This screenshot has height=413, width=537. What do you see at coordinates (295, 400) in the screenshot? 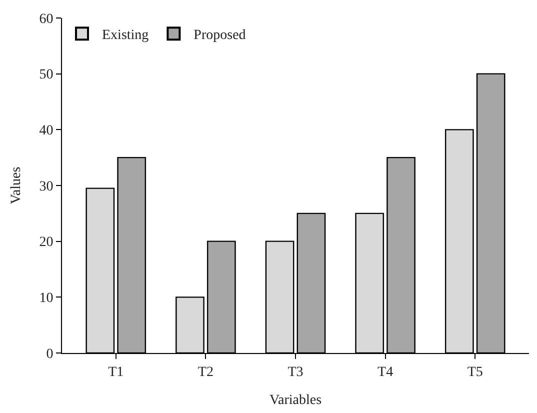
I see `x-axis-title: Variables` at bounding box center [295, 400].